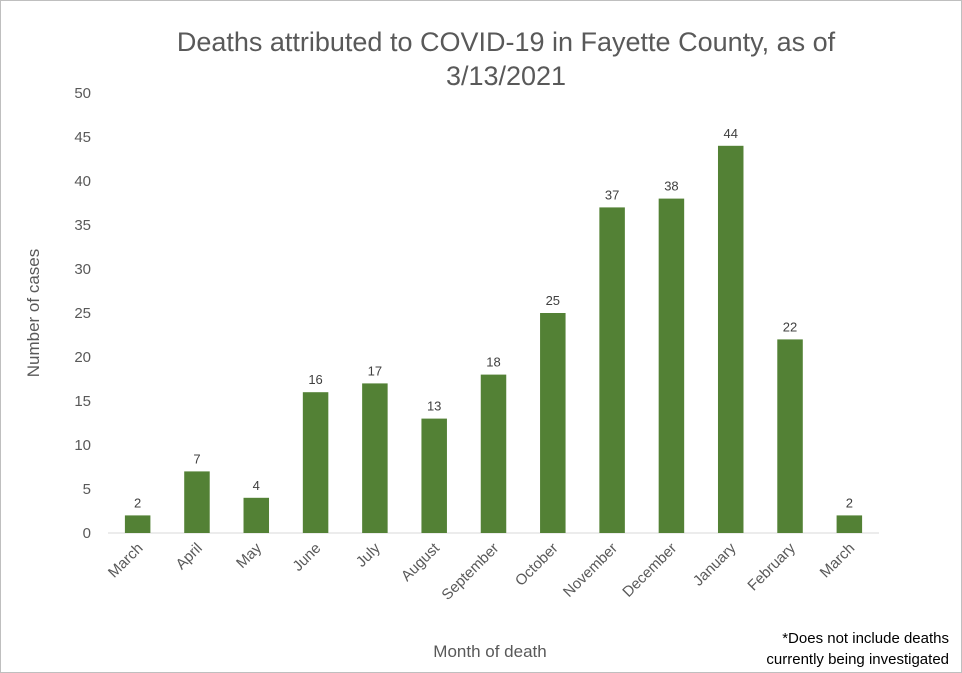 The image size is (962, 673). Describe the element at coordinates (82, 137) in the screenshot. I see `y-tick-label: 45` at that location.